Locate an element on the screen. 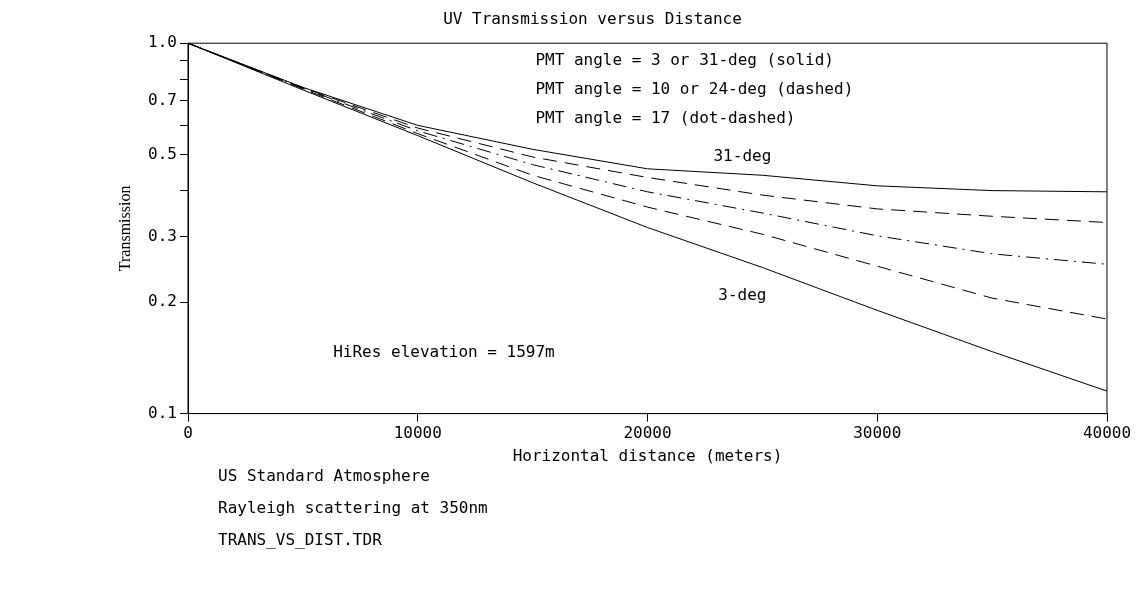 The image size is (1143, 592). text: Rayleigh scattering at 350nm is located at coordinates (353, 507).